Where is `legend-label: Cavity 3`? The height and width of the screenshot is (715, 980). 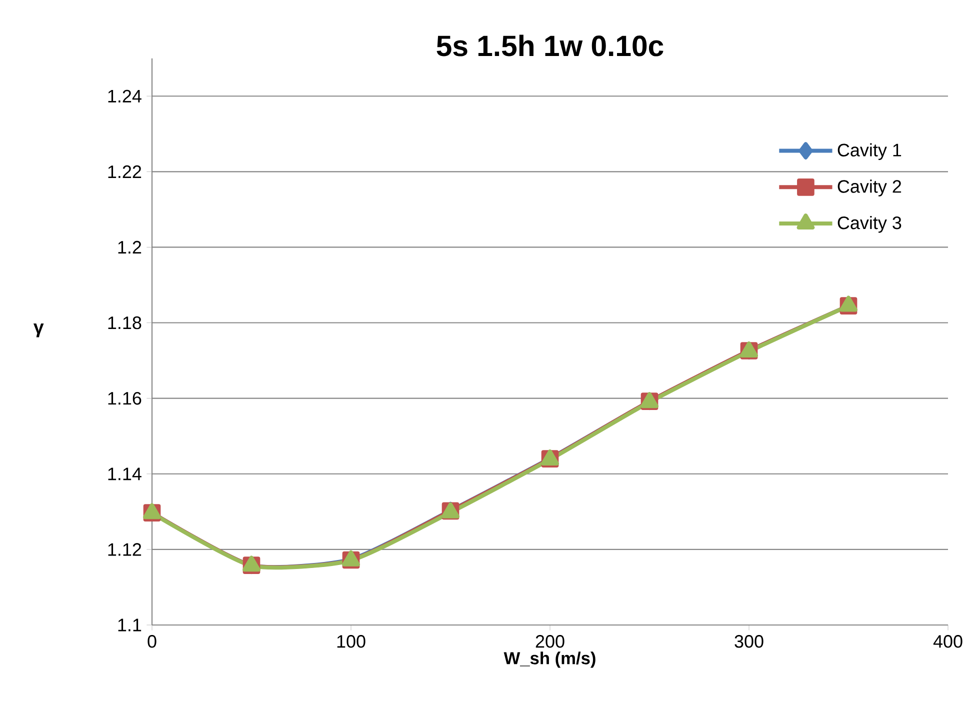
legend-label: Cavity 3 is located at coordinates (870, 224).